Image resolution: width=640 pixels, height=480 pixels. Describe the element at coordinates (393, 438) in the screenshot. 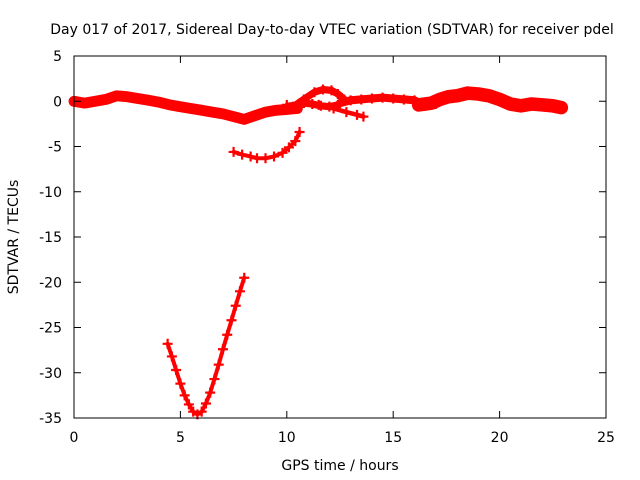

I see `x-tick-label: 15` at that location.